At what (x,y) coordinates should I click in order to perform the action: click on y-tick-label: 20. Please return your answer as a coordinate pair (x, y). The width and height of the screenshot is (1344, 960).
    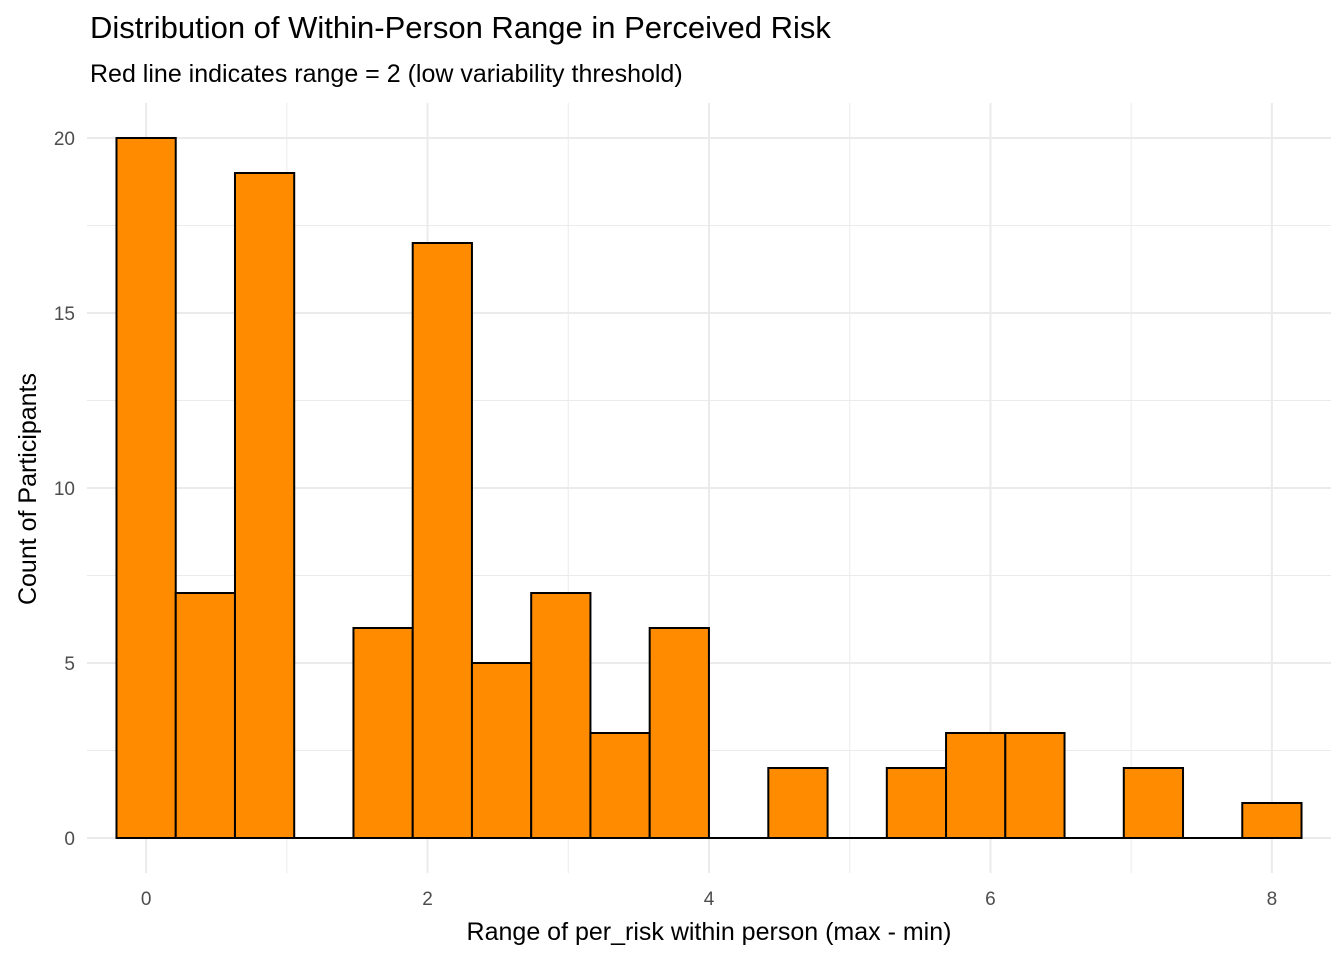
    Looking at the image, I should click on (64, 139).